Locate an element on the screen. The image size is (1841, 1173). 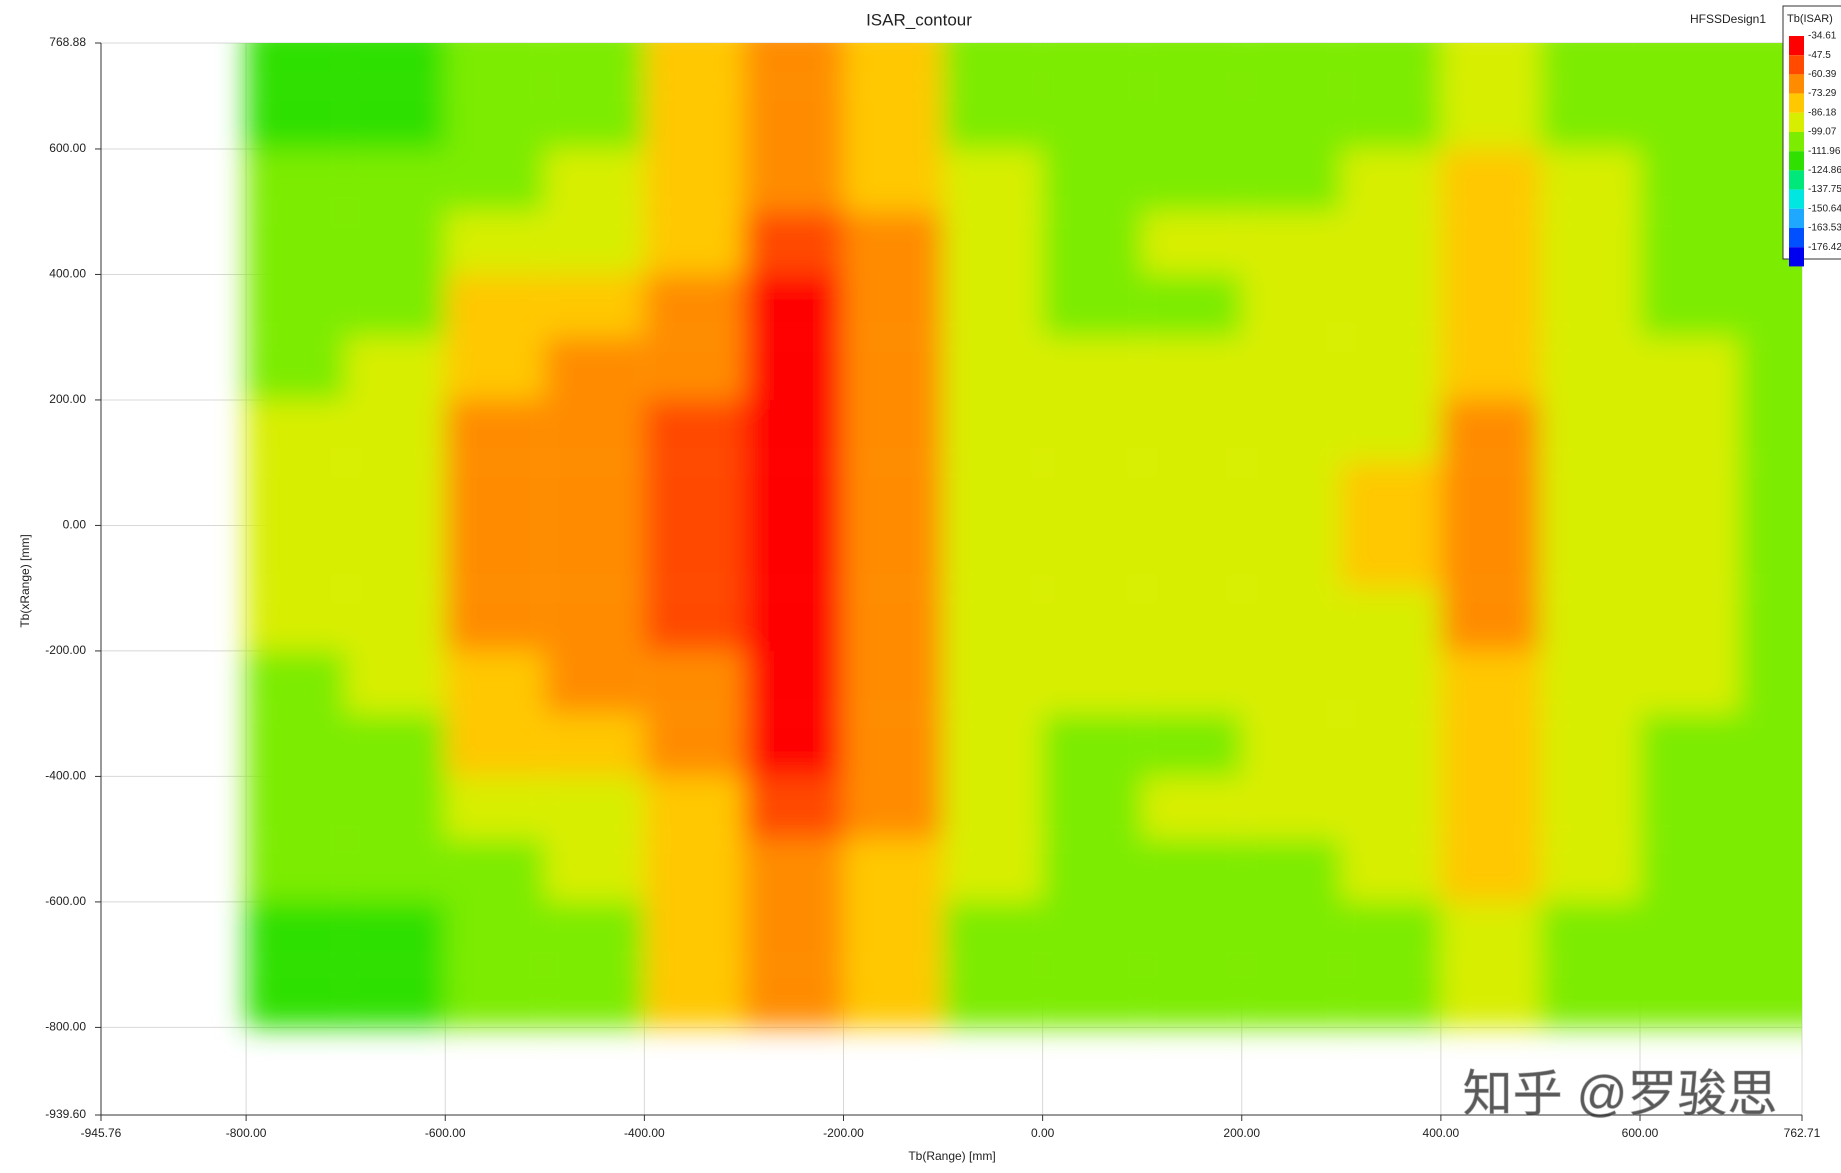
colorbar-label: -163.53 is located at coordinates (1824, 228).